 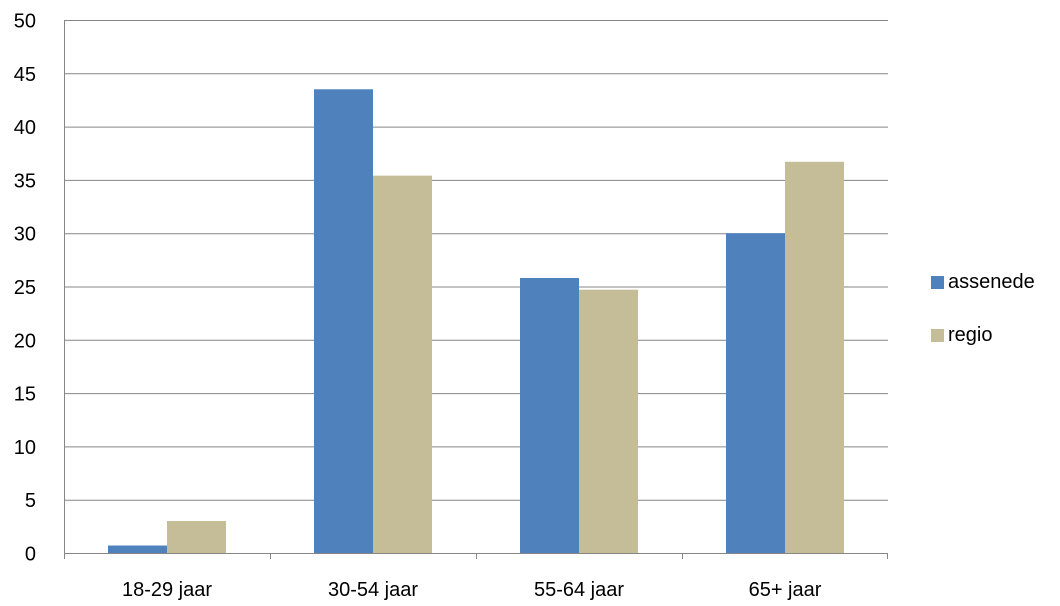 I want to click on y-tick-labels: 0 5 10 15 20 25 30 35 40 45 50, so click(x=25, y=288).